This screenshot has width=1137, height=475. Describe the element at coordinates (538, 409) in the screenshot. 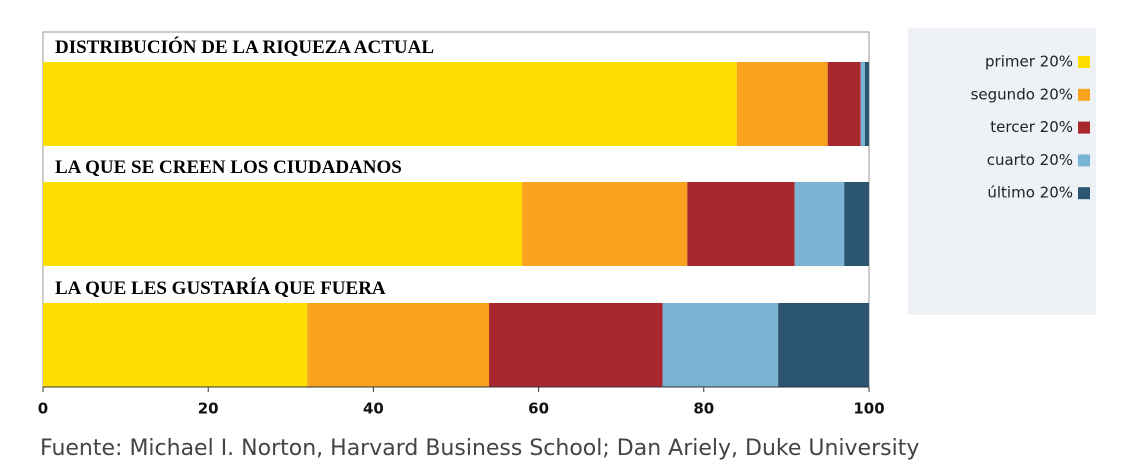

I see `x-tick-label: 60` at that location.